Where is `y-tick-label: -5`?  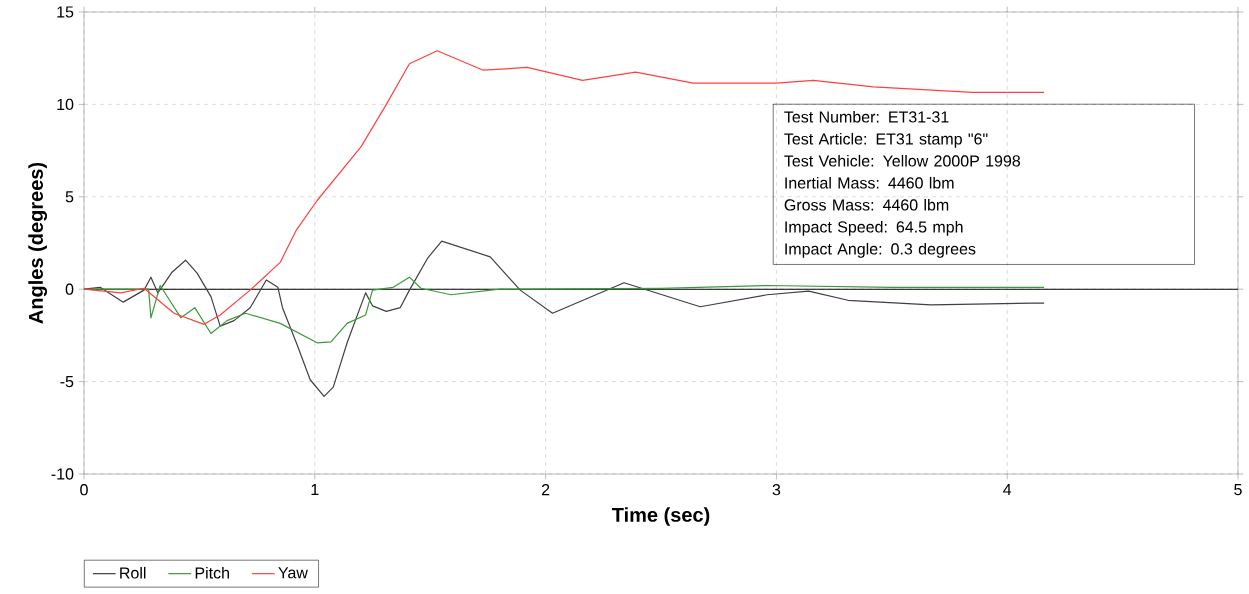
y-tick-label: -5 is located at coordinates (67, 382).